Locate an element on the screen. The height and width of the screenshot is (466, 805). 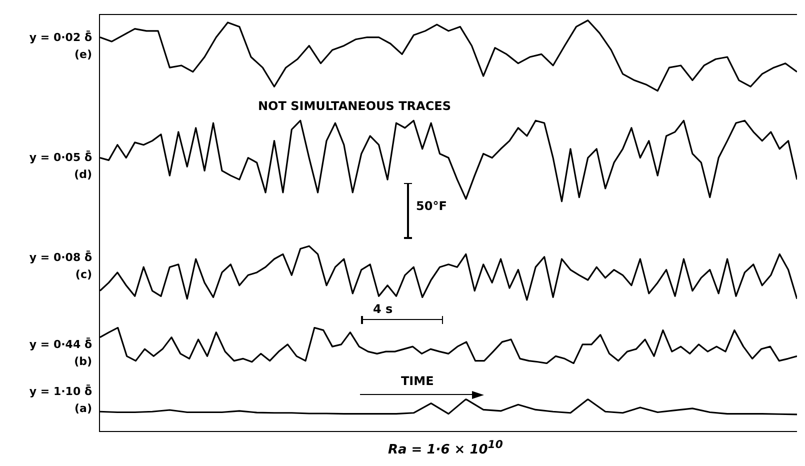
y-axis-title: y = 0·44 δ̄ (b) is located at coordinates (60, 353).